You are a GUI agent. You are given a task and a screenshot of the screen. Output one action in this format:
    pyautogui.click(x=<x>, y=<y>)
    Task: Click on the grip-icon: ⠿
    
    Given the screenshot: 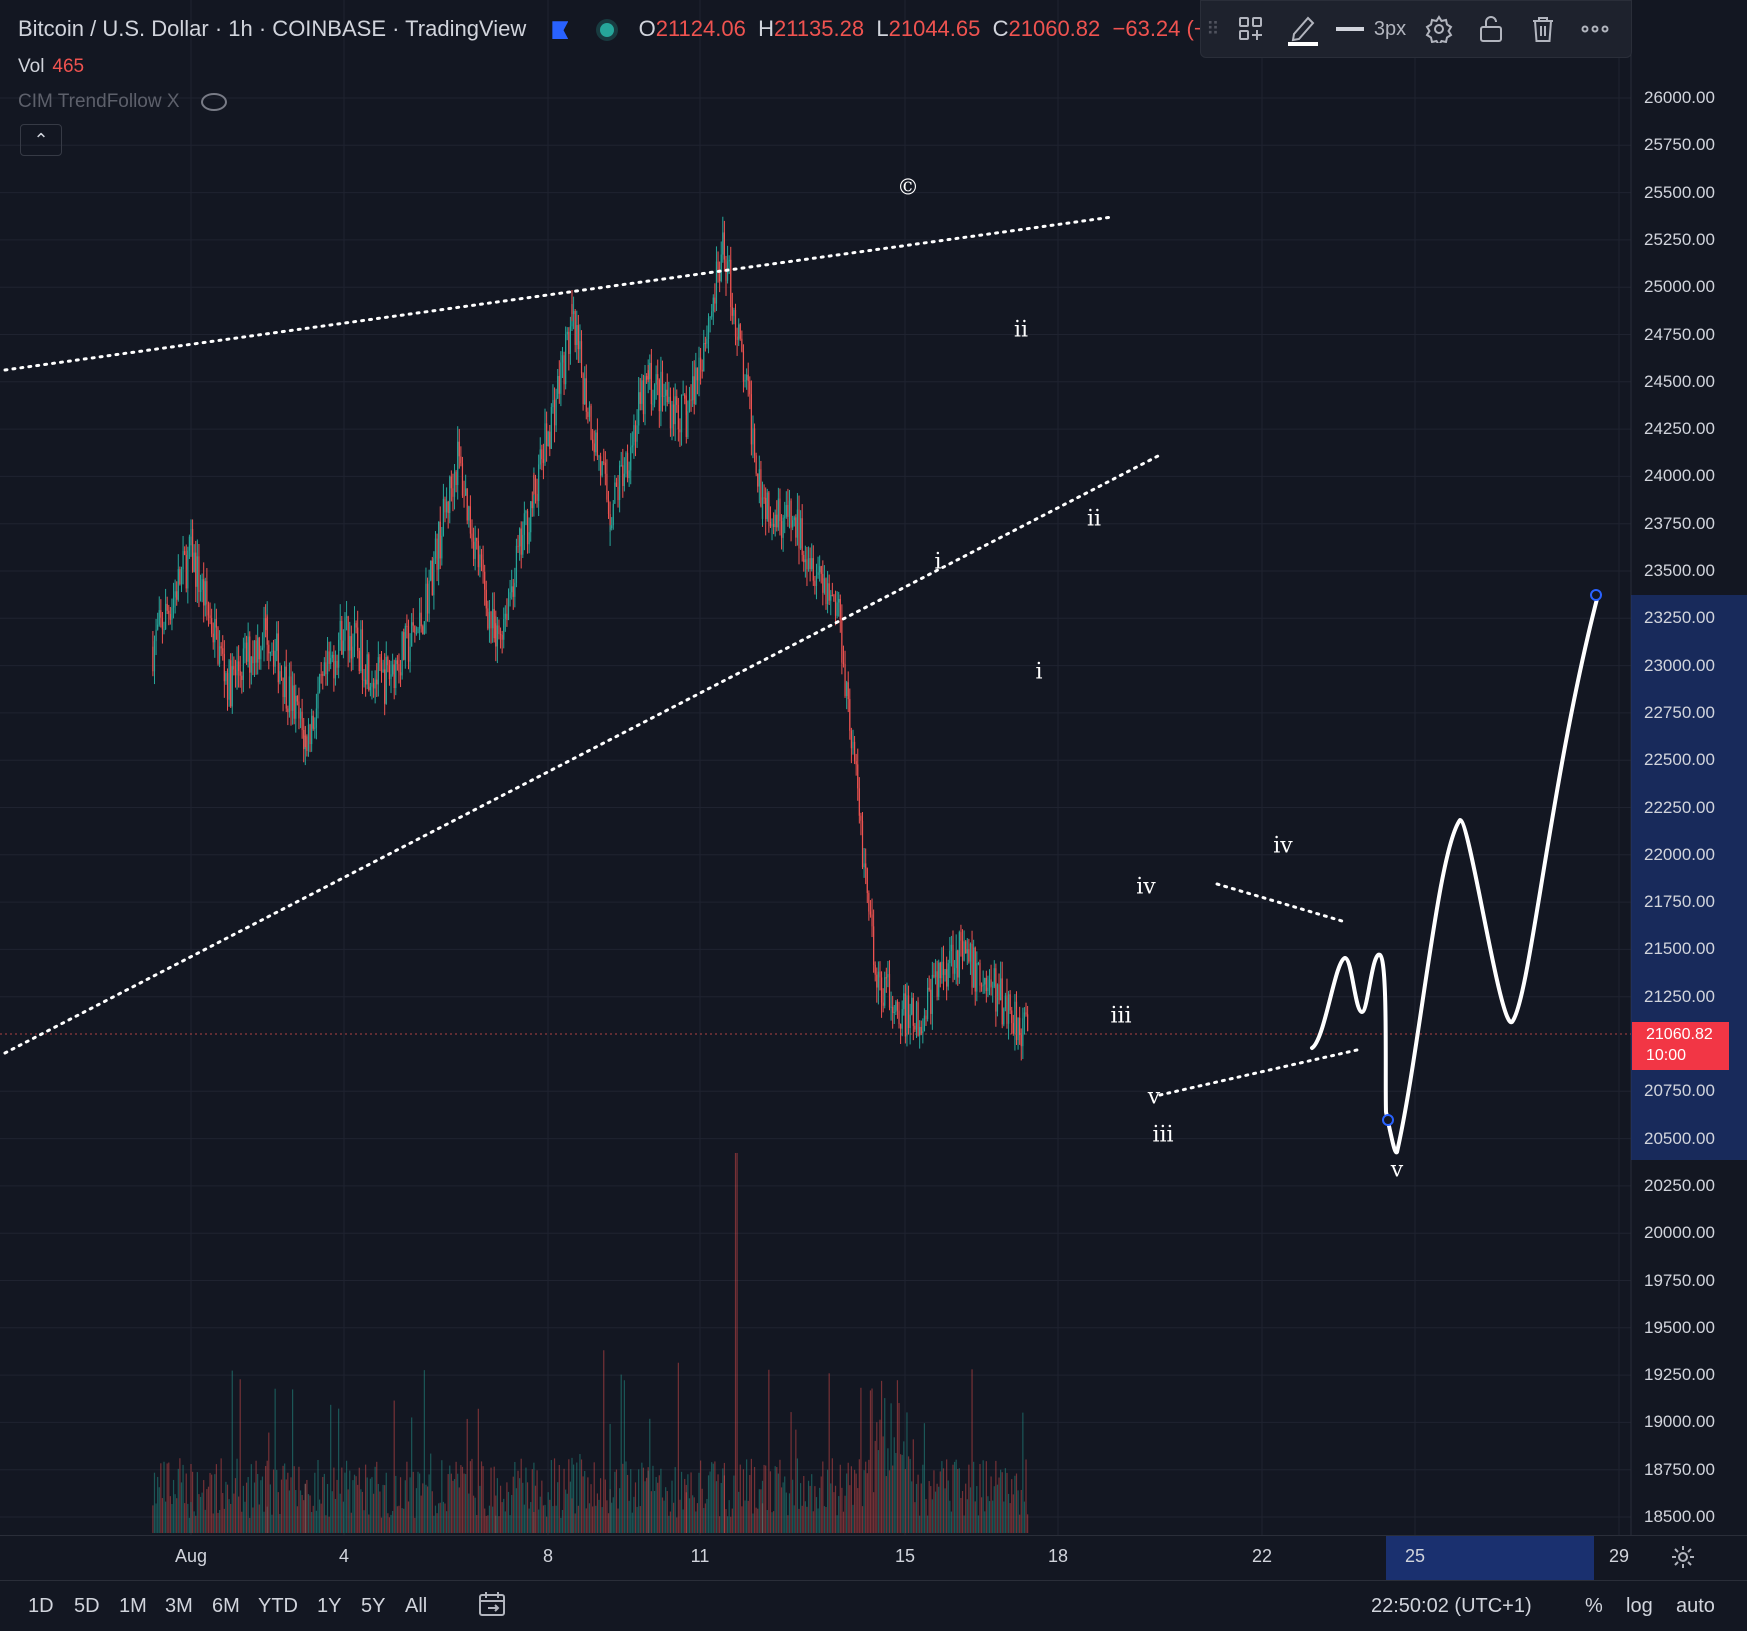 What is the action you would take?
    pyautogui.click(x=1213, y=28)
    